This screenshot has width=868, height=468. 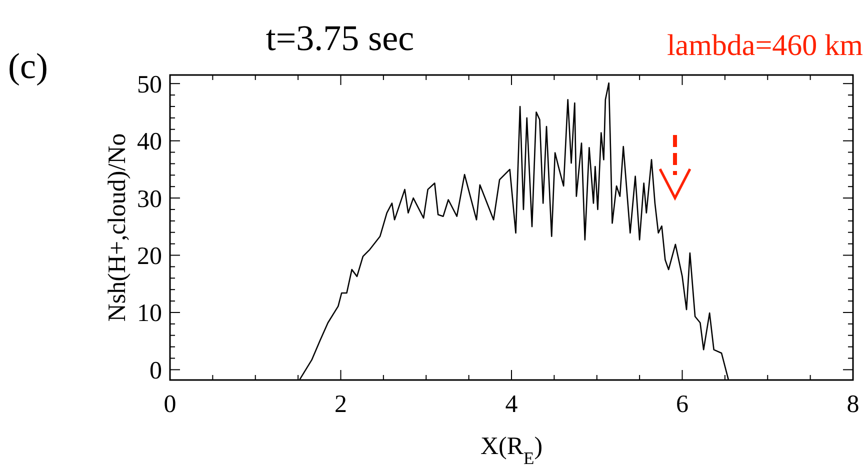 What do you see at coordinates (149, 199) in the screenshot?
I see `y-tick-label: 30` at bounding box center [149, 199].